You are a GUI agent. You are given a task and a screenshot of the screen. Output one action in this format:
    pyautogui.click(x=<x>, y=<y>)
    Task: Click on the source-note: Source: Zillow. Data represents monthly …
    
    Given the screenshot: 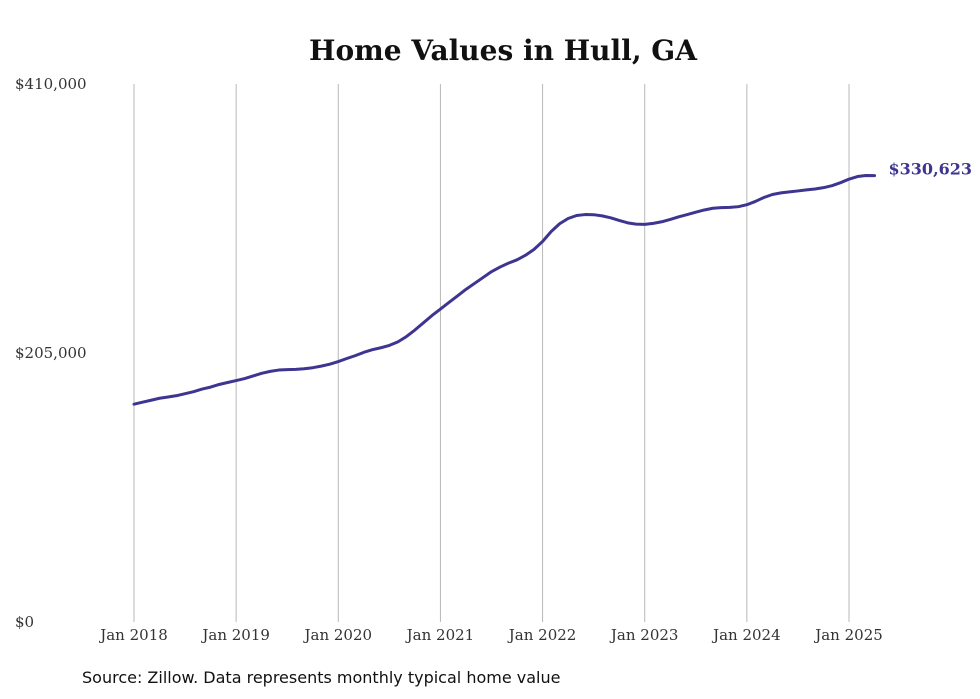 What is the action you would take?
    pyautogui.click(x=321, y=677)
    